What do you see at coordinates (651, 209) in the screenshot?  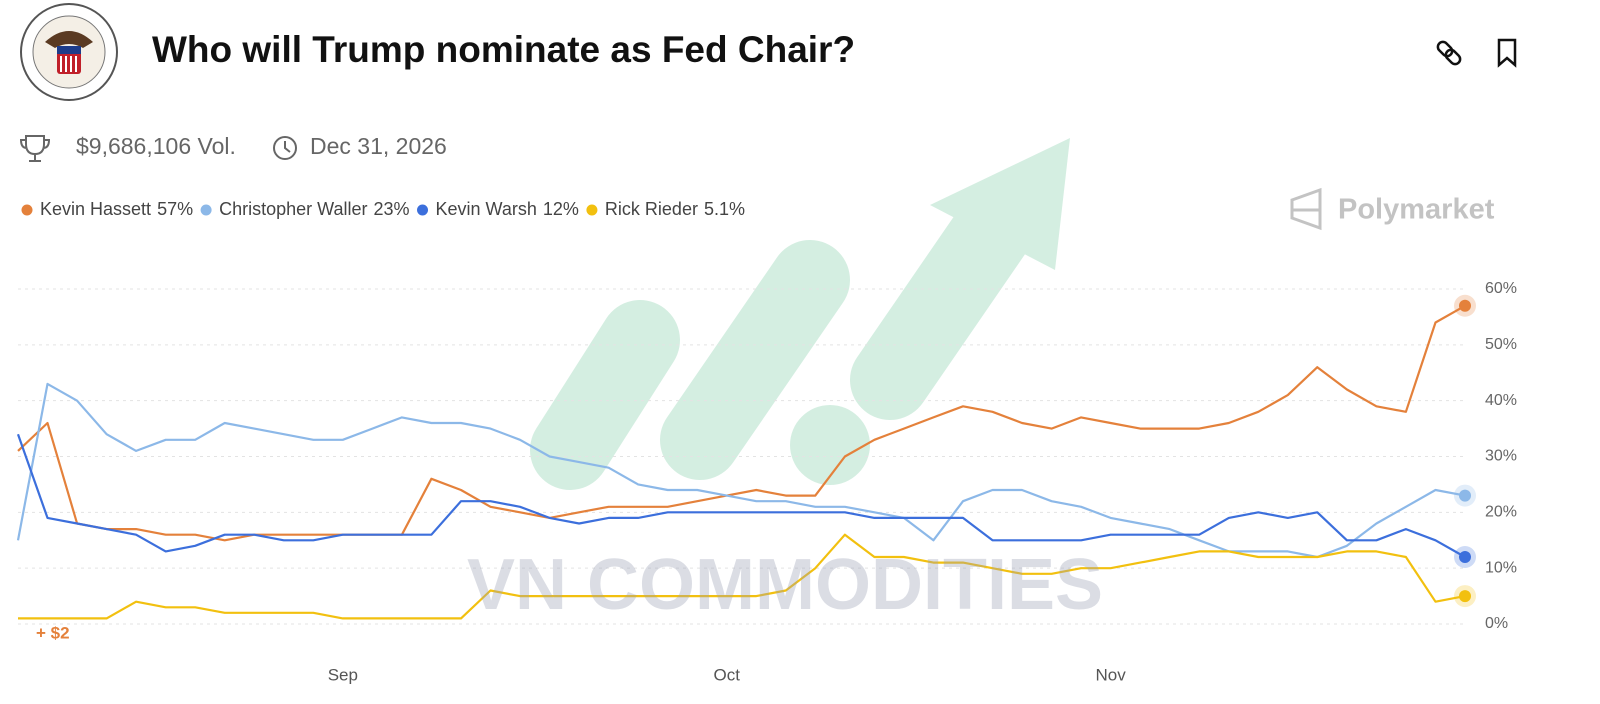 I see `legend-name: Rick Rieder` at bounding box center [651, 209].